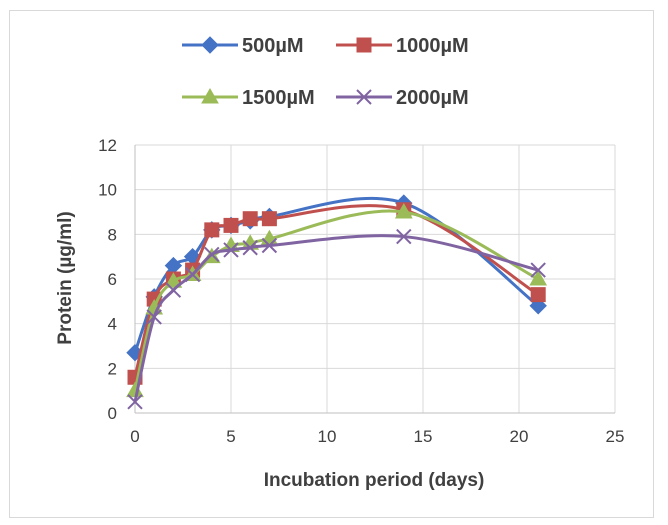  Describe the element at coordinates (107, 145) in the screenshot. I see `y-tick-label: 12` at that location.